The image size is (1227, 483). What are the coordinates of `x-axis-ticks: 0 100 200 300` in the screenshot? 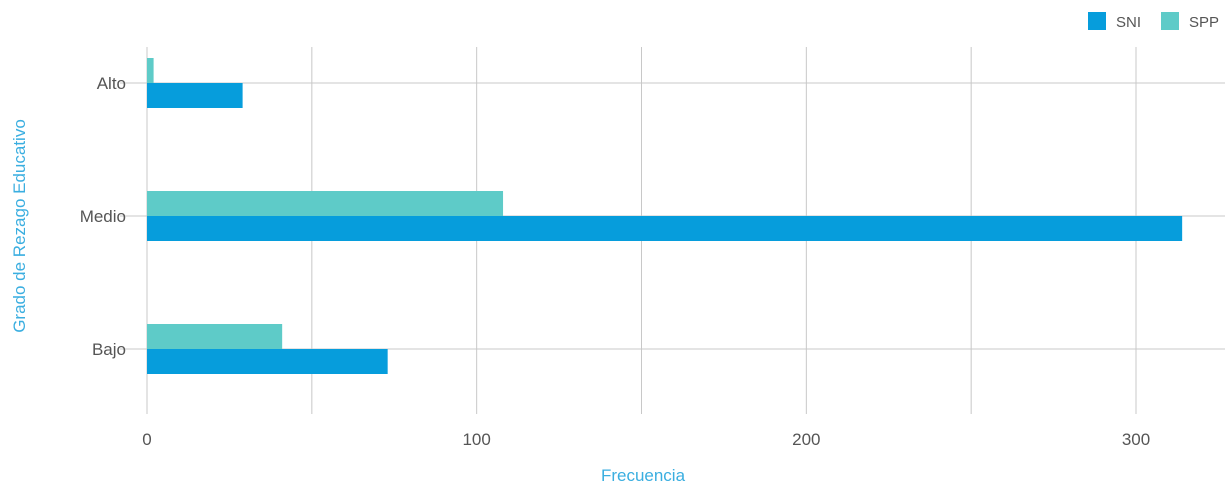 It's located at (646, 439).